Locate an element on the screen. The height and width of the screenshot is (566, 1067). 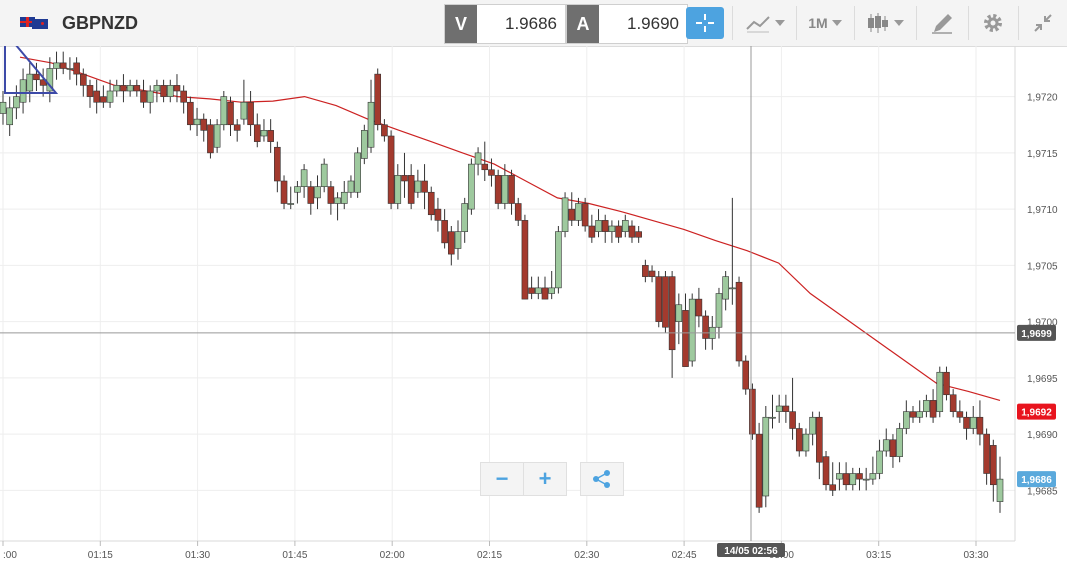
triangle-drawing is located at coordinates (31, 70).